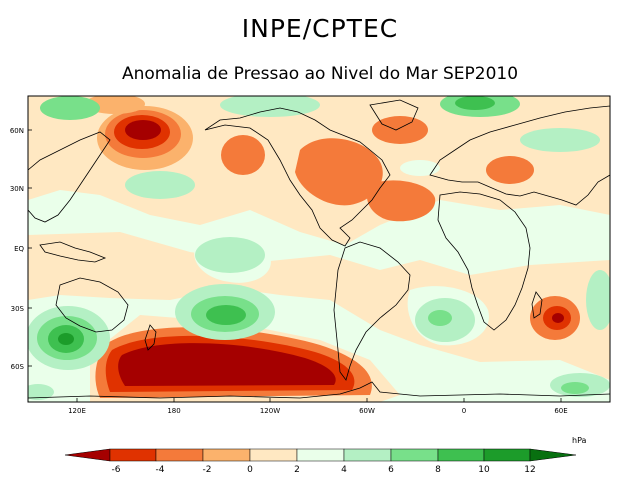 The image size is (640, 494). What do you see at coordinates (297, 470) in the screenshot?
I see `colorbar-label-2: 2` at bounding box center [297, 470].